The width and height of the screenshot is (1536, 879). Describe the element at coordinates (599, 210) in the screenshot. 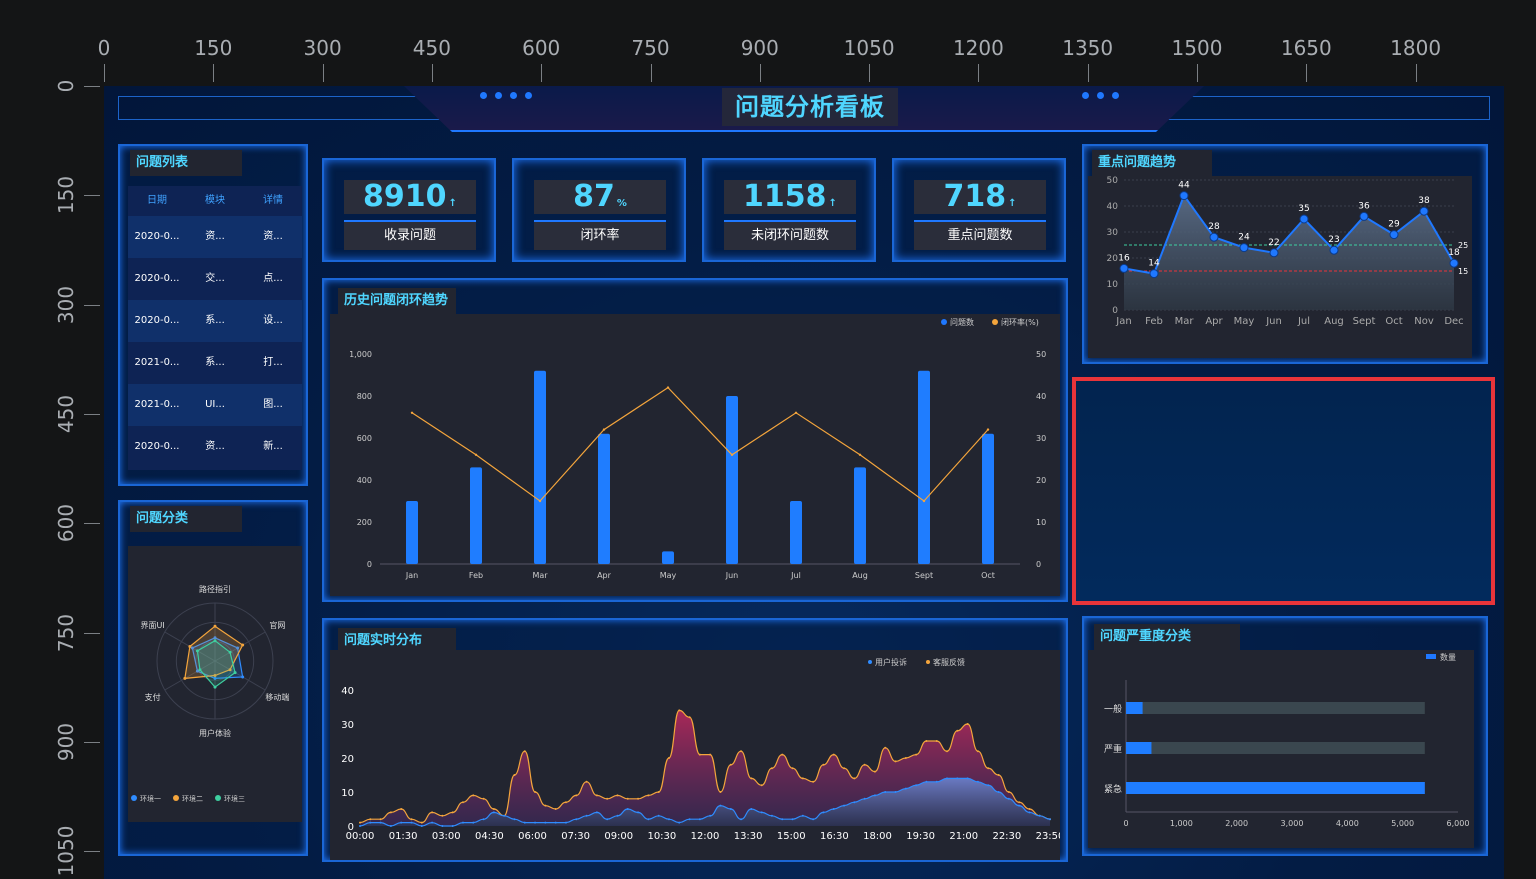

I see `stat-card-closed-rate: 87% 闭环率` at that location.